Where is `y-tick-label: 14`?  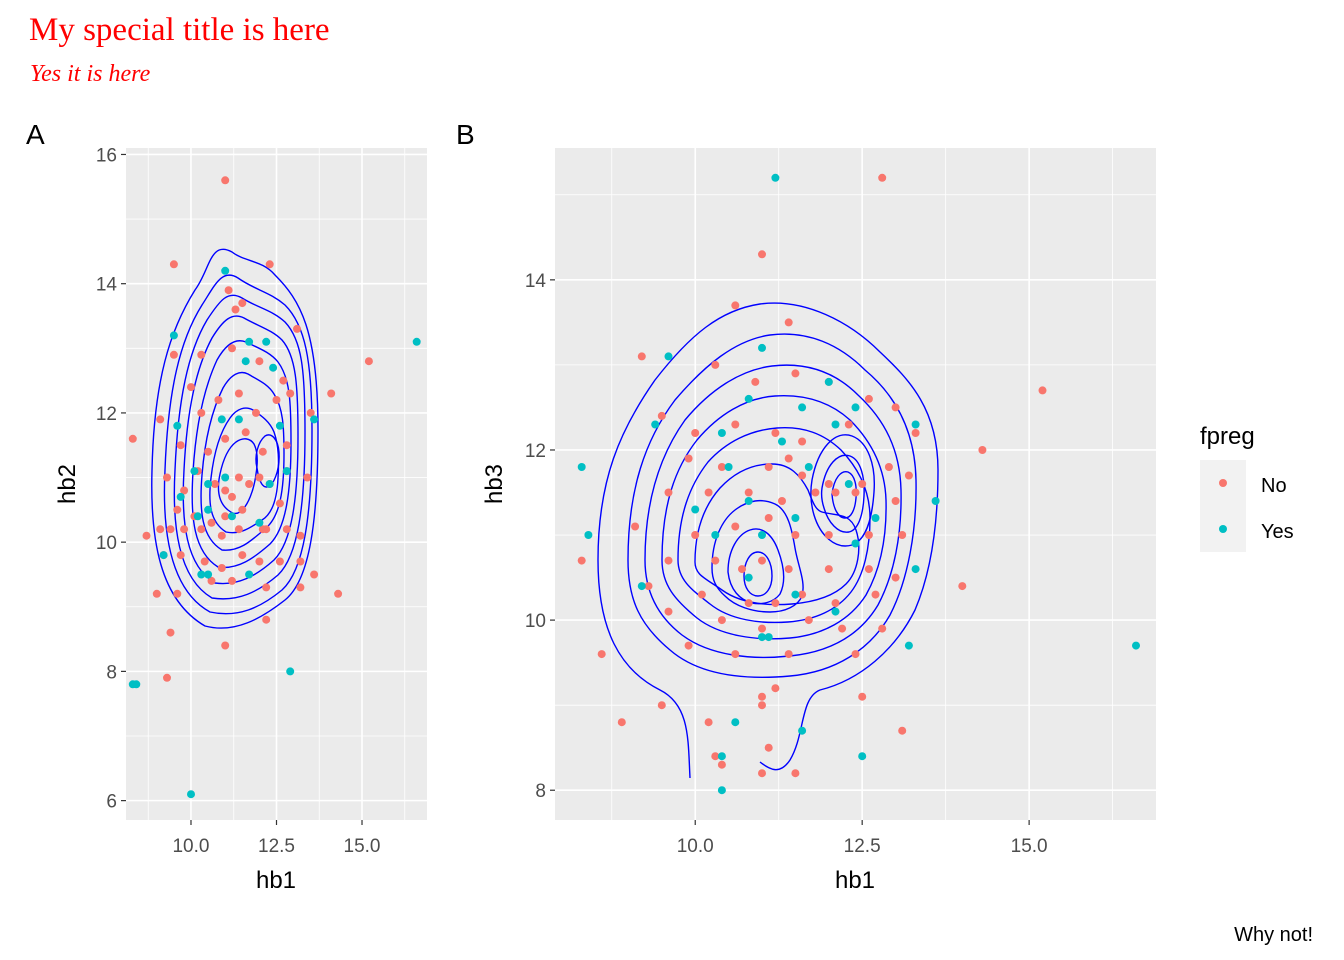 y-tick-label: 14 is located at coordinates (536, 281).